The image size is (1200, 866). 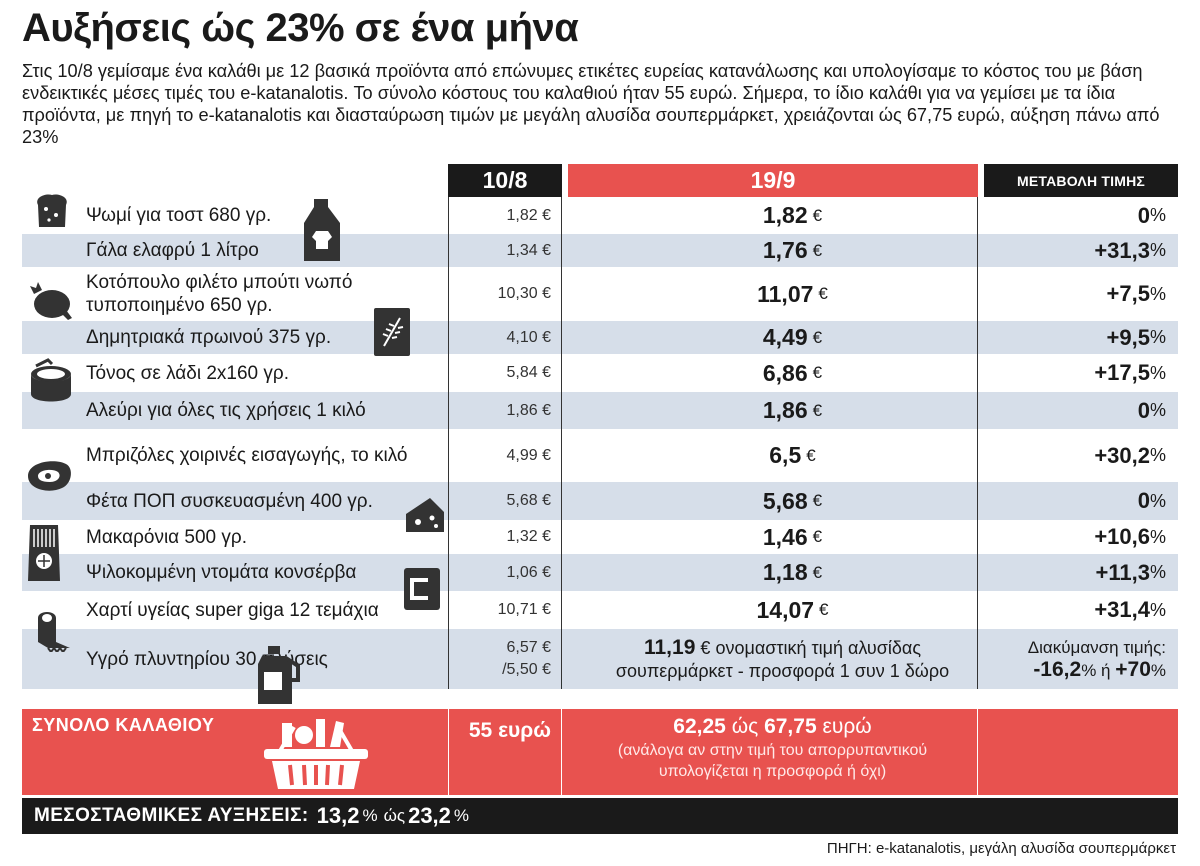 I want to click on bread-icon, so click(x=52, y=210).